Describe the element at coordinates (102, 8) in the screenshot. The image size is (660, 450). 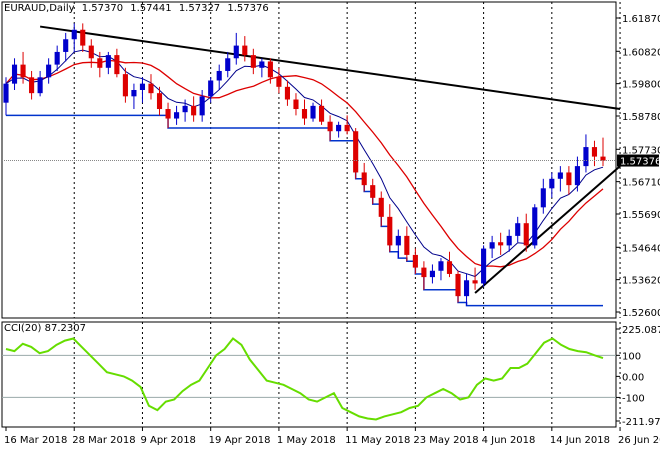
I see `open-value: 1.57370` at that location.